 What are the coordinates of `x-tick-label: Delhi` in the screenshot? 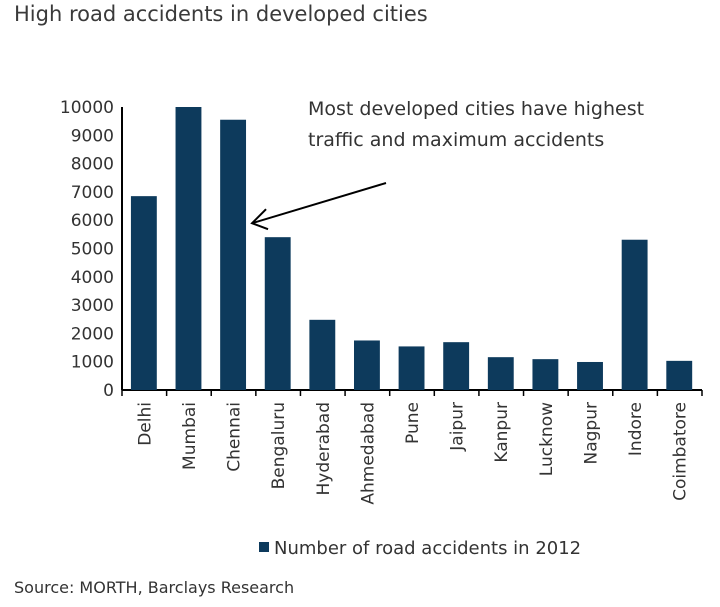 It's located at (145, 424).